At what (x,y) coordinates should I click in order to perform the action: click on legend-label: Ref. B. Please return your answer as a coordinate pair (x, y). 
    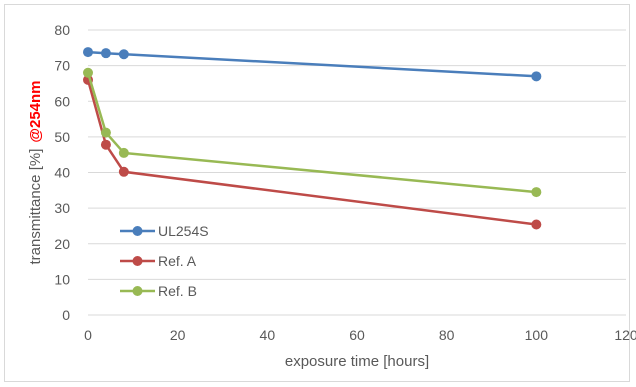
    Looking at the image, I should click on (177, 291).